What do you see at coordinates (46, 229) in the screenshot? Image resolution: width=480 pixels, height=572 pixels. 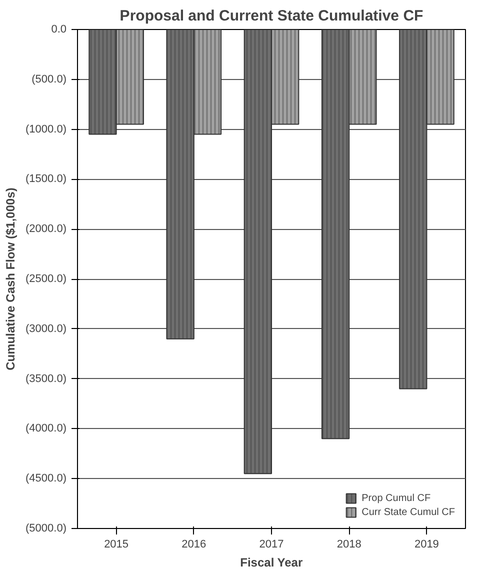 I see `y-tick-label: (2000.0)` at bounding box center [46, 229].